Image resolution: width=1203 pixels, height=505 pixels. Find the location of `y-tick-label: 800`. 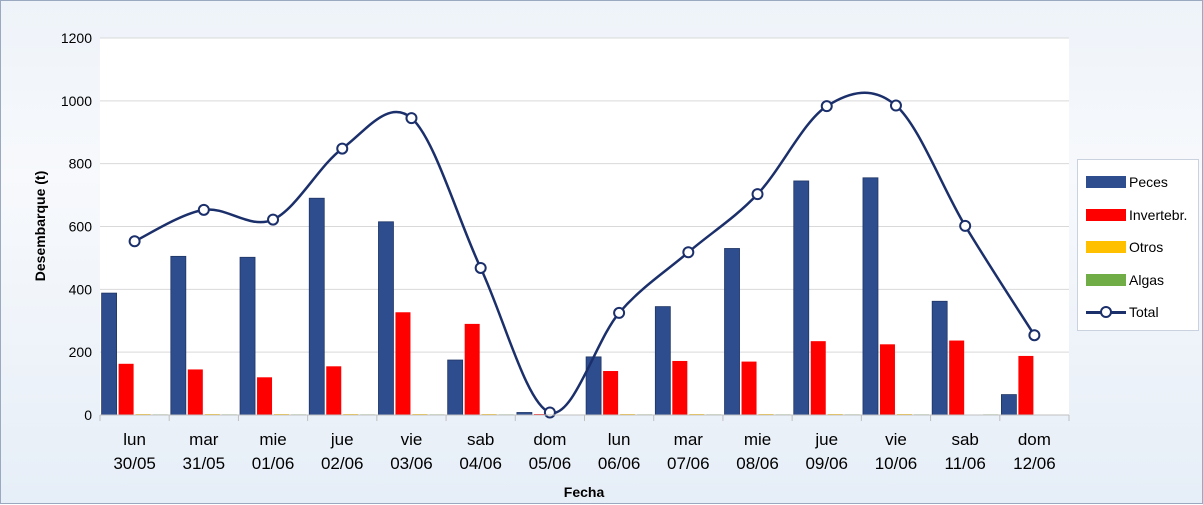

y-tick-label: 800 is located at coordinates (81, 164).